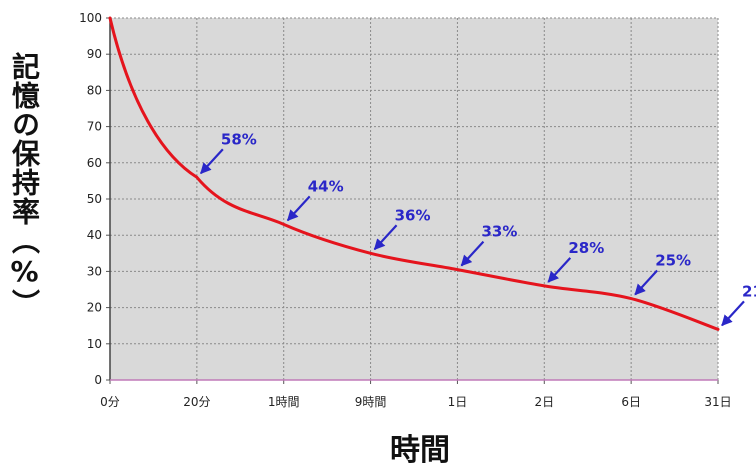 Image resolution: width=756 pixels, height=469 pixels. I want to click on annotation-label: 33%, so click(499, 232).